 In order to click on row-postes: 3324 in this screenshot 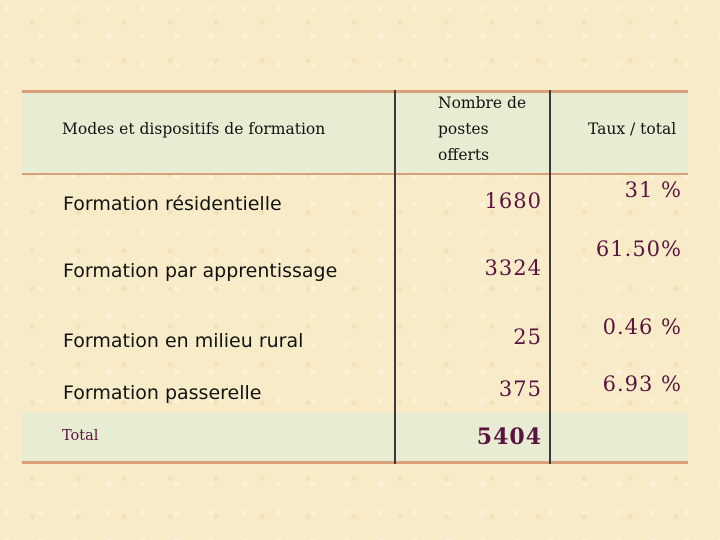, I will do `click(513, 268)`.